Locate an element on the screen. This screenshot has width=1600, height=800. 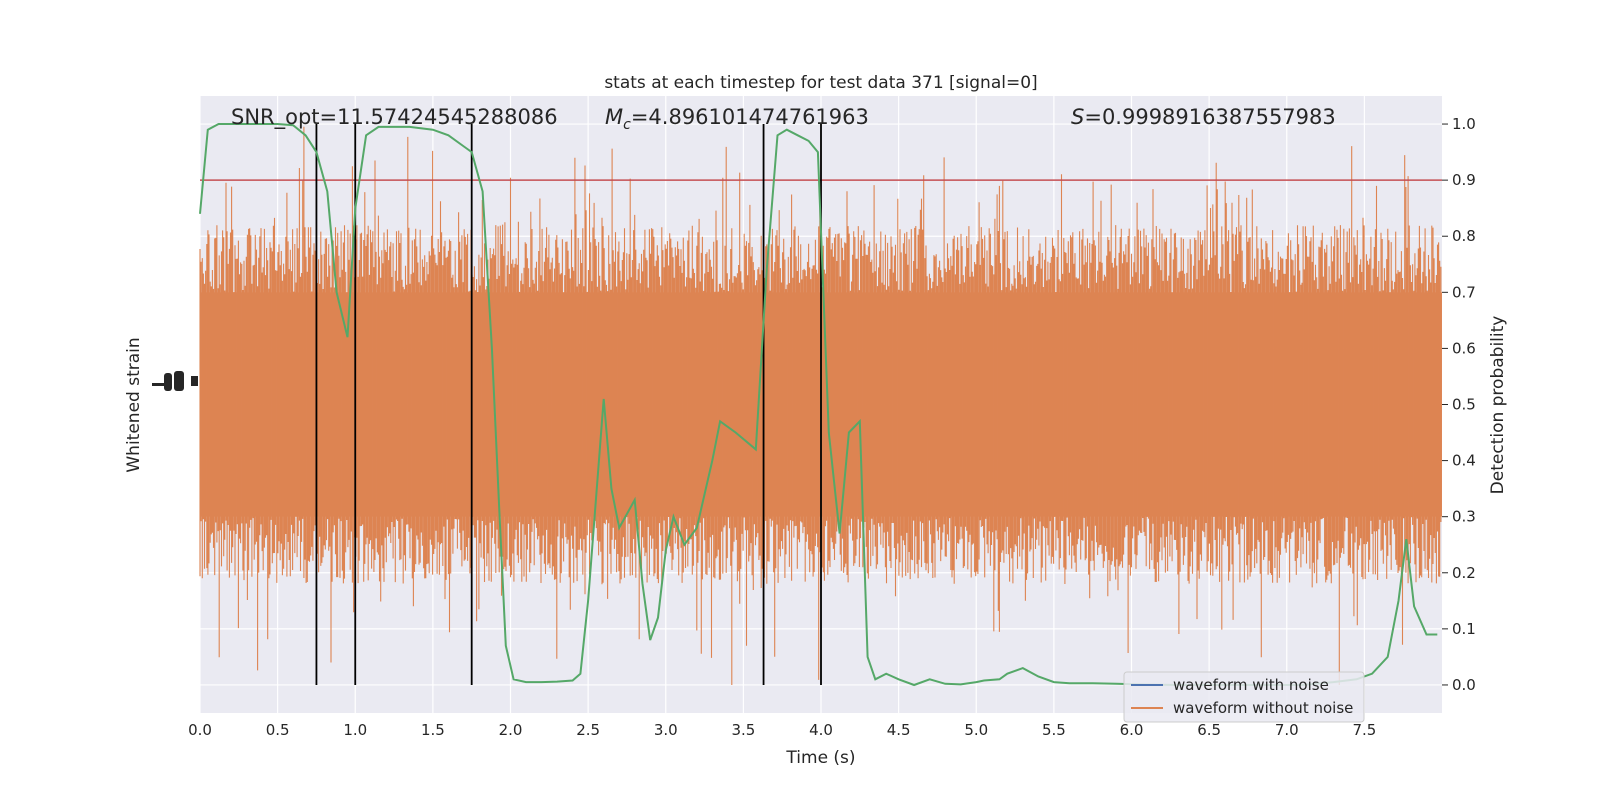
y-tick-label: 0.3 is located at coordinates (1464, 517).